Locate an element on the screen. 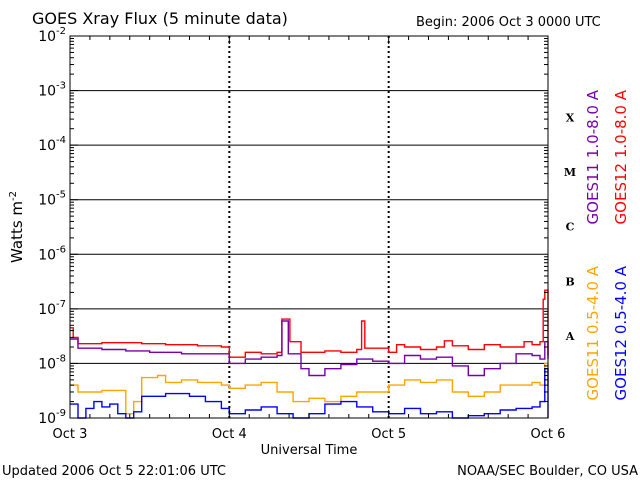  y-tick-label-2: 10⁻⁴ is located at coordinates (52, 144).